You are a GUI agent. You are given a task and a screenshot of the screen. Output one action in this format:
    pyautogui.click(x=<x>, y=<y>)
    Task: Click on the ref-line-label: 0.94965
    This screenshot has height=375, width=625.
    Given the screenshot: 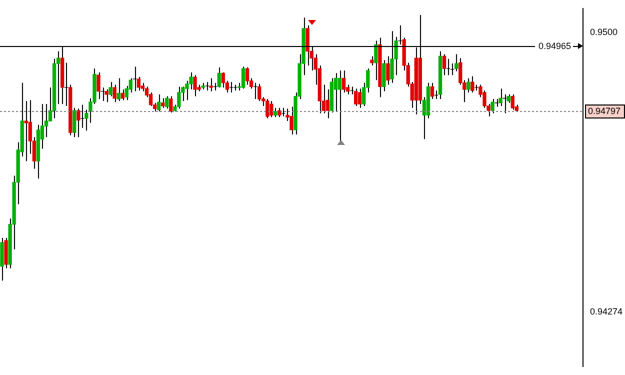 What is the action you would take?
    pyautogui.click(x=554, y=45)
    